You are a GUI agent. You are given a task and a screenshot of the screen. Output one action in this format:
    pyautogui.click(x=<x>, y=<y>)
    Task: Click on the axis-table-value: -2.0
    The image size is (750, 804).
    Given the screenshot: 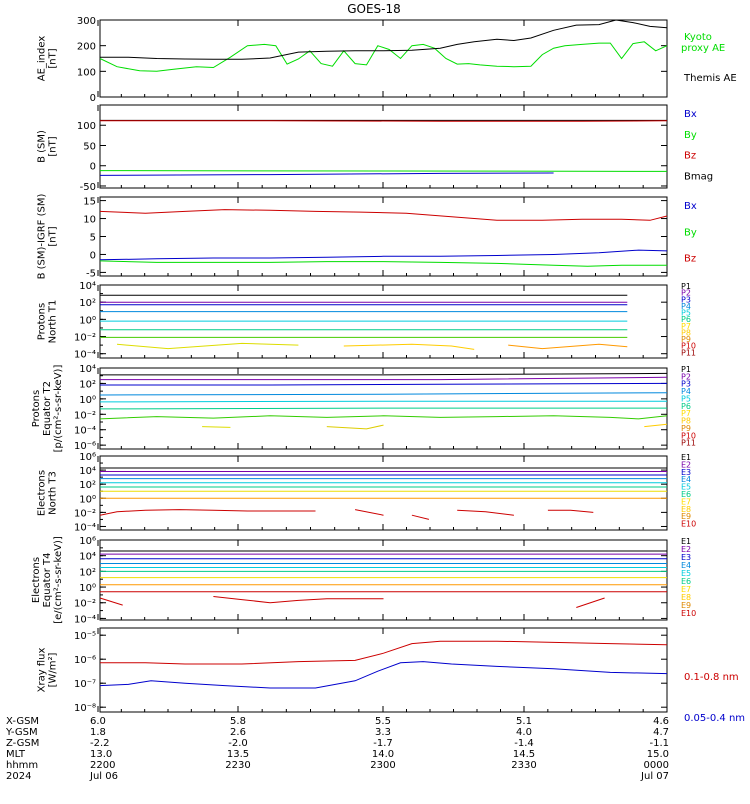 What is the action you would take?
    pyautogui.click(x=238, y=743)
    